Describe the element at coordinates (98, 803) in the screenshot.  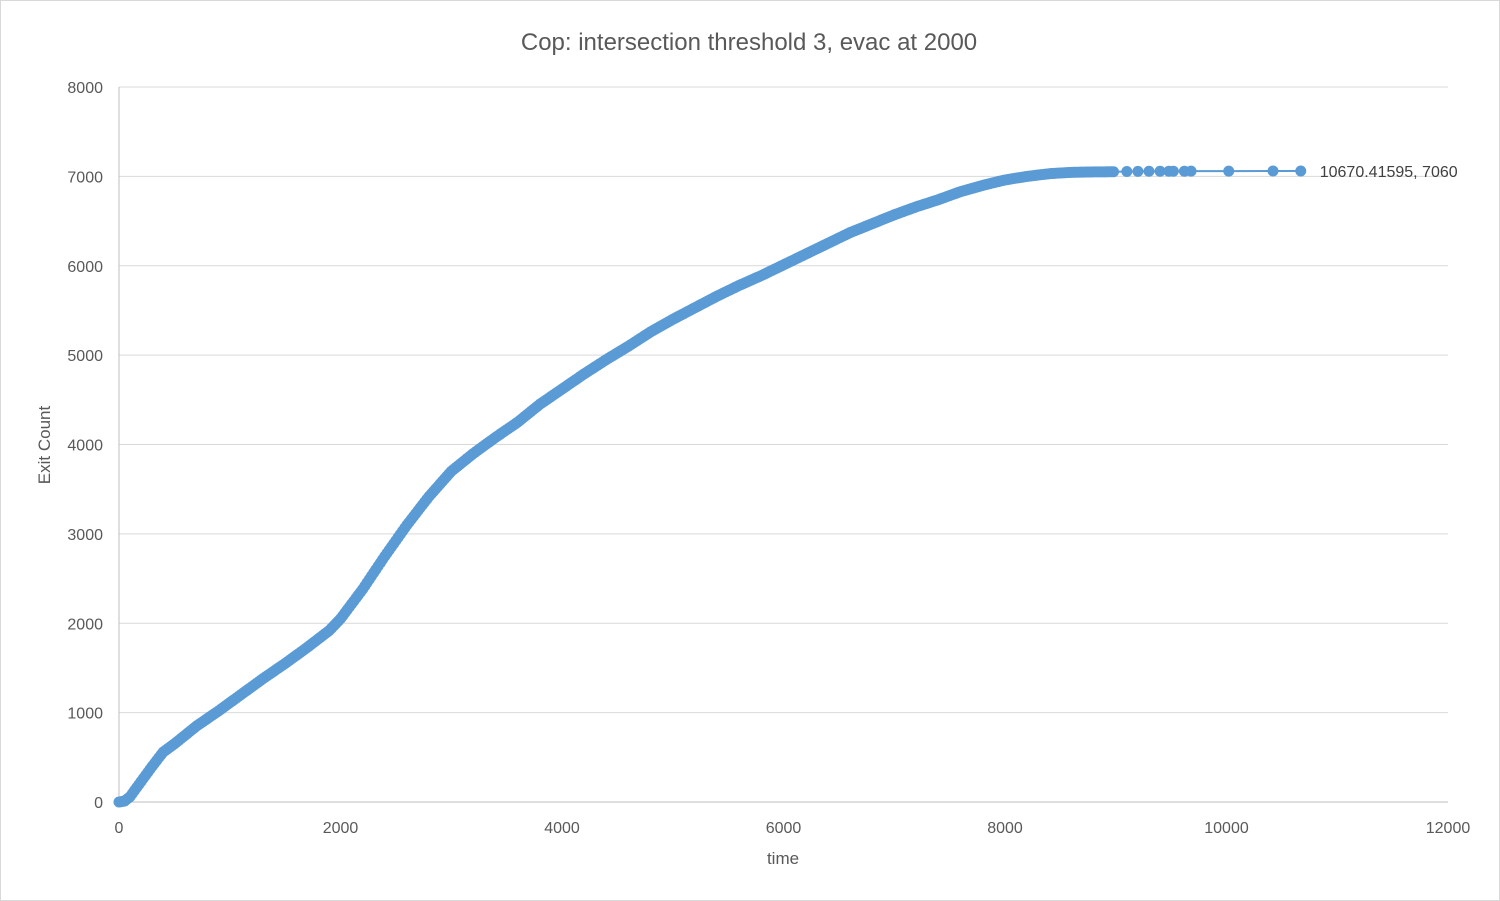
I see `y-tick-label: 0` at that location.